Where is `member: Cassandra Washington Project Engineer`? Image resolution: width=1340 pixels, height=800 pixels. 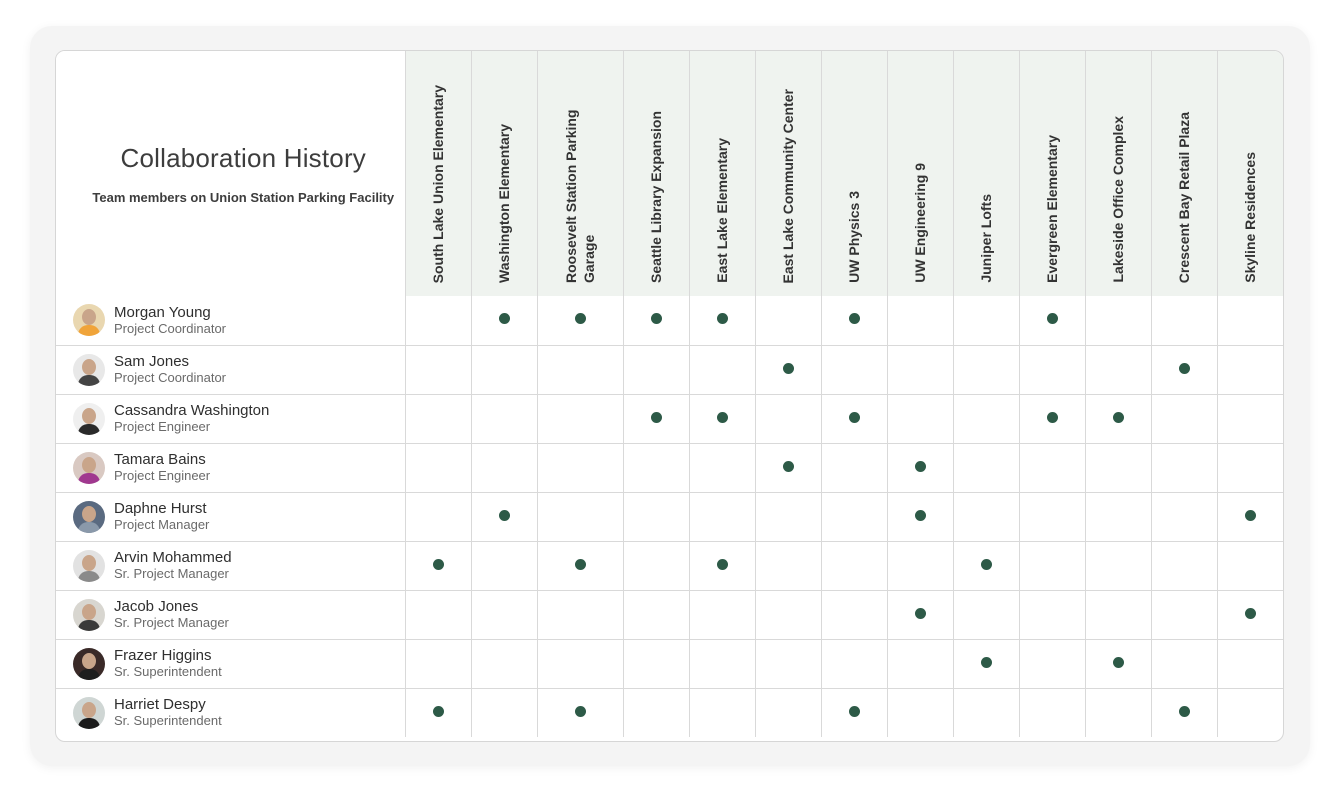
member: Cassandra Washington Project Engineer is located at coordinates (230, 419).